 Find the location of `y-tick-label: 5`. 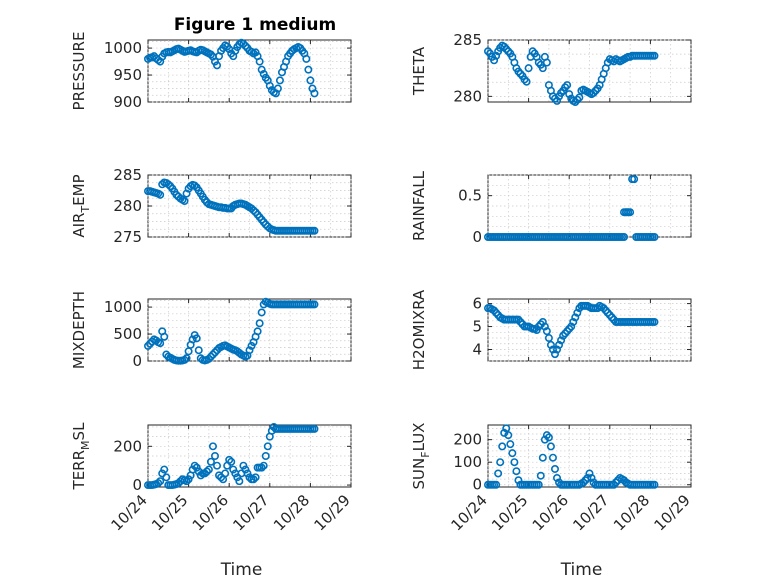

y-tick-label: 5 is located at coordinates (477, 327).